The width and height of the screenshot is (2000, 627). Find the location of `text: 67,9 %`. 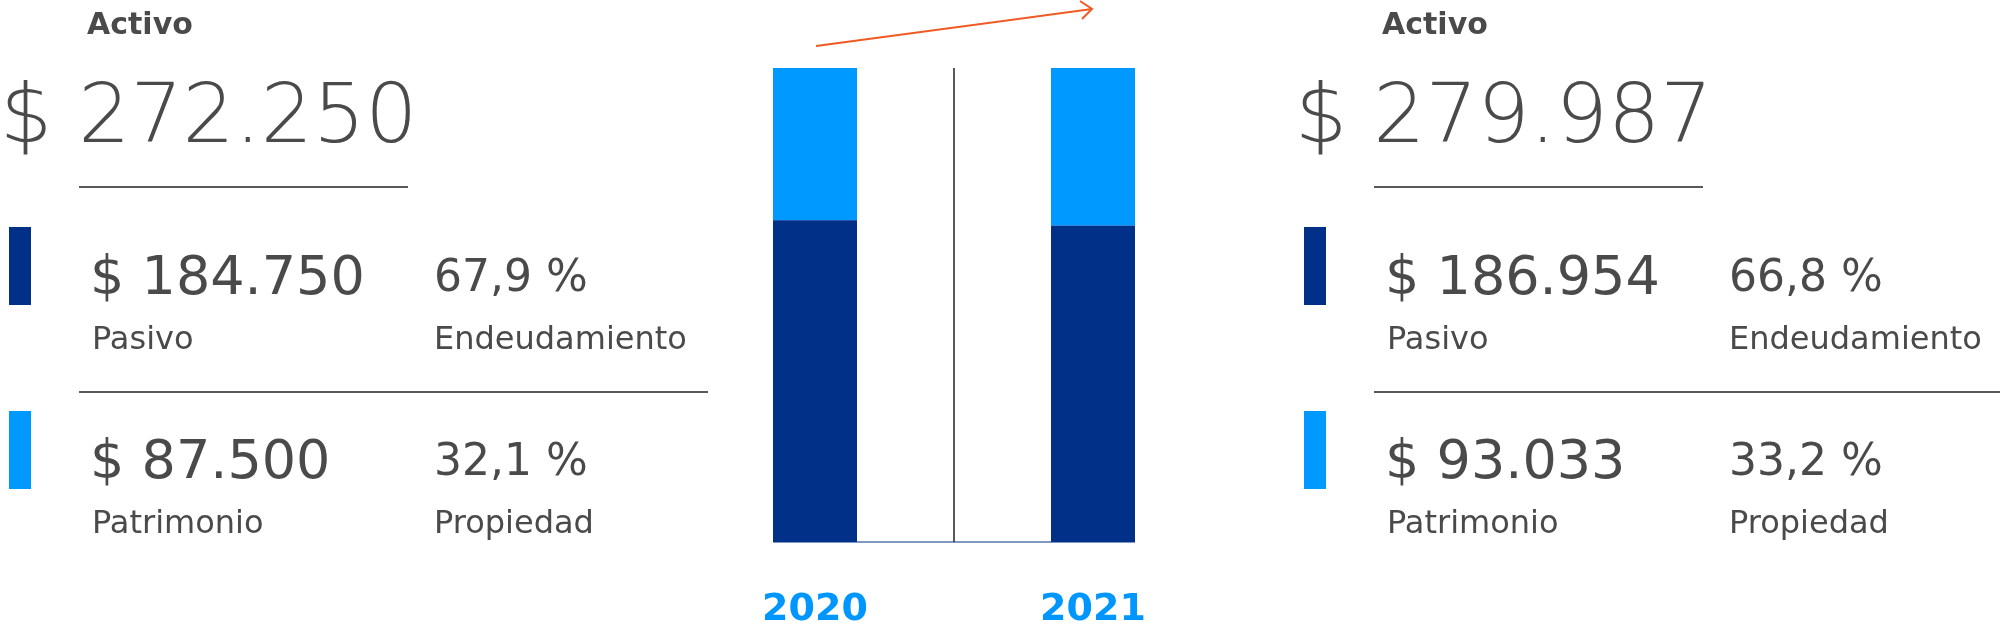

text: 67,9 % is located at coordinates (511, 275).